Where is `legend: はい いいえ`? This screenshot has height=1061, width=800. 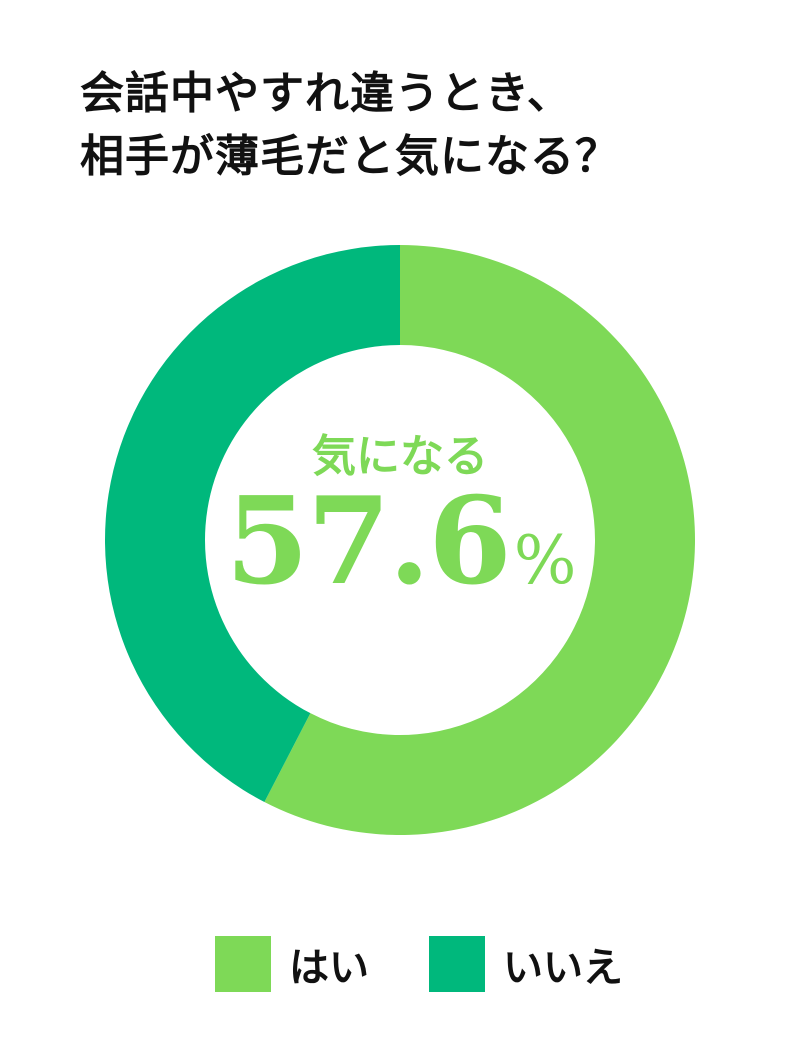 legend: はい いいえ is located at coordinates (449, 964).